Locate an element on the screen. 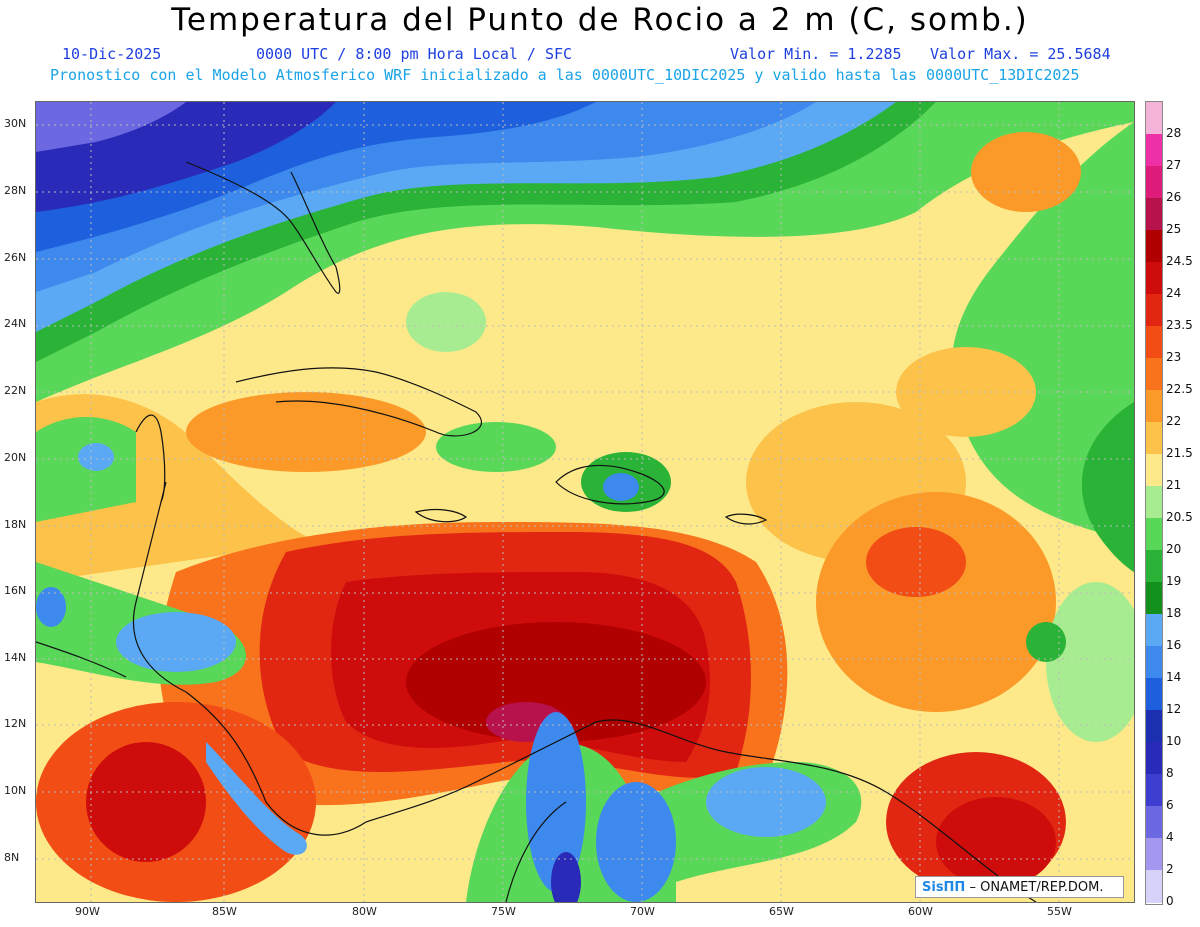 The height and width of the screenshot is (927, 1200). lat-label: 14N is located at coordinates (15, 657).